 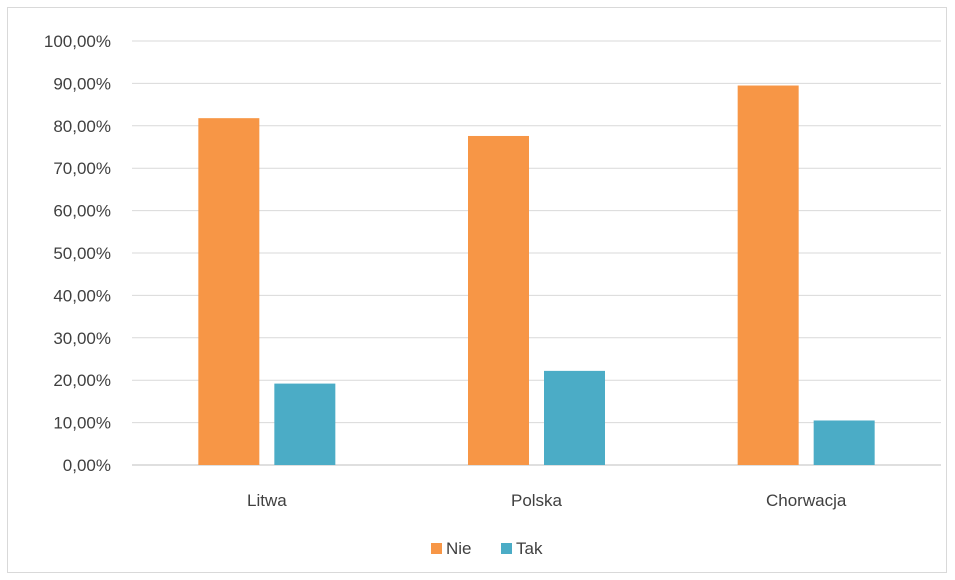 I want to click on legend: Nie Tak, so click(x=487, y=548).